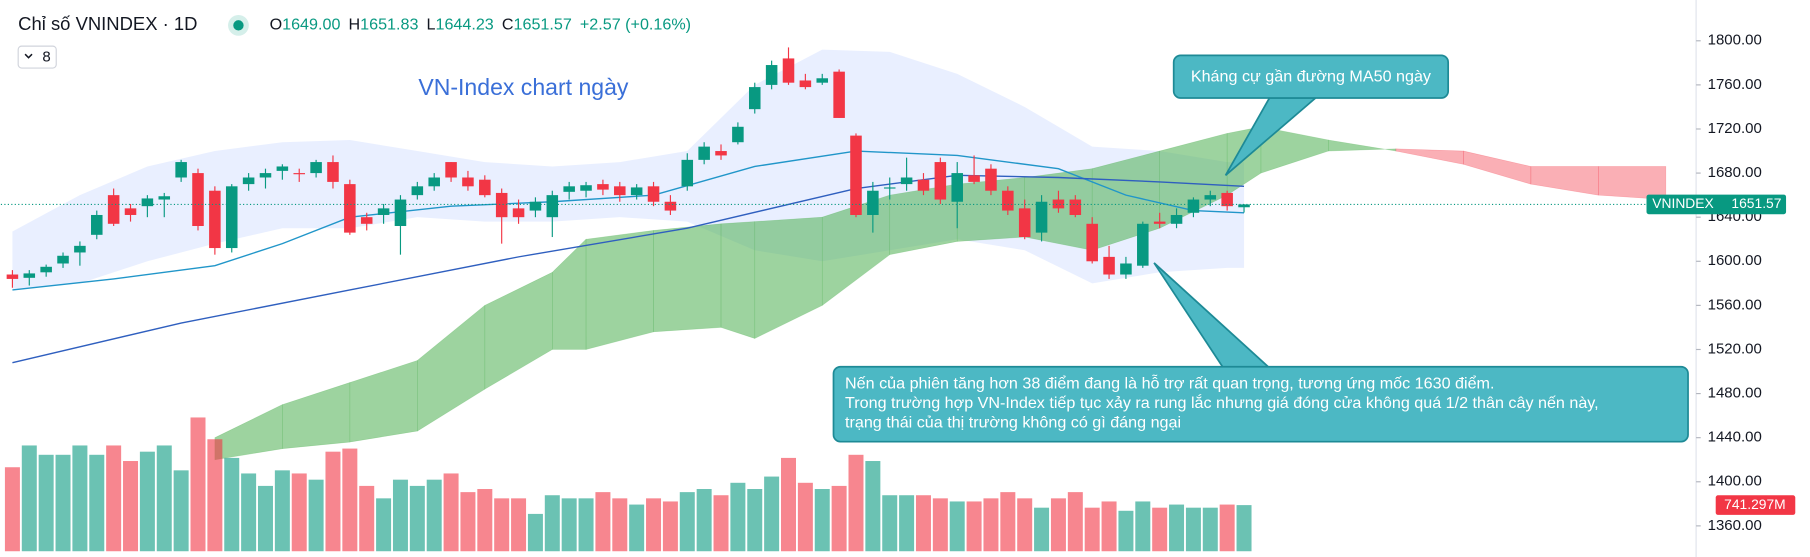 Image resolution: width=1810 pixels, height=557 pixels. Describe the element at coordinates (1735, 481) in the screenshot. I see `y-tick-label: 1400.00` at that location.